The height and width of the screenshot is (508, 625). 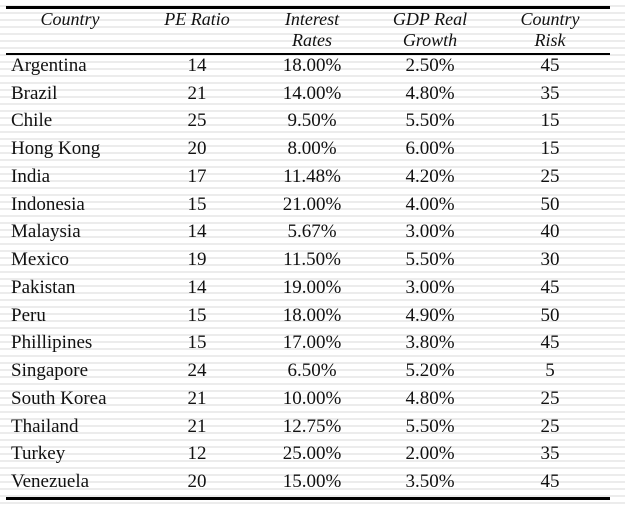 What do you see at coordinates (38, 454) in the screenshot?
I see `country-cell: Turkey` at bounding box center [38, 454].